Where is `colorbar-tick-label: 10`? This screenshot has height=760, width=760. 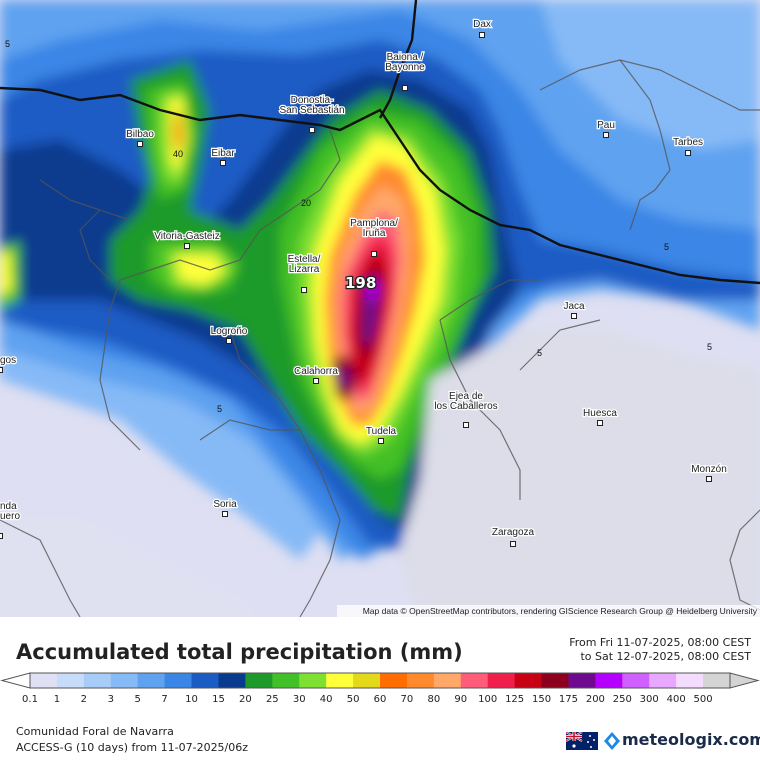
colorbar-tick-label: 10 is located at coordinates (191, 699).